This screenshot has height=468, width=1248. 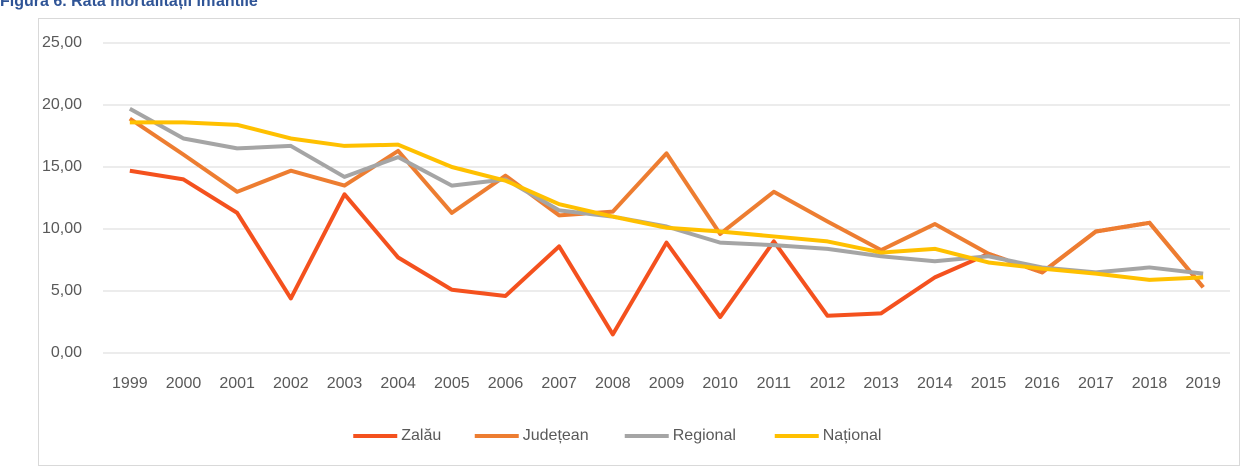 What do you see at coordinates (704, 435) in the screenshot?
I see `legend-label: Regional` at bounding box center [704, 435].